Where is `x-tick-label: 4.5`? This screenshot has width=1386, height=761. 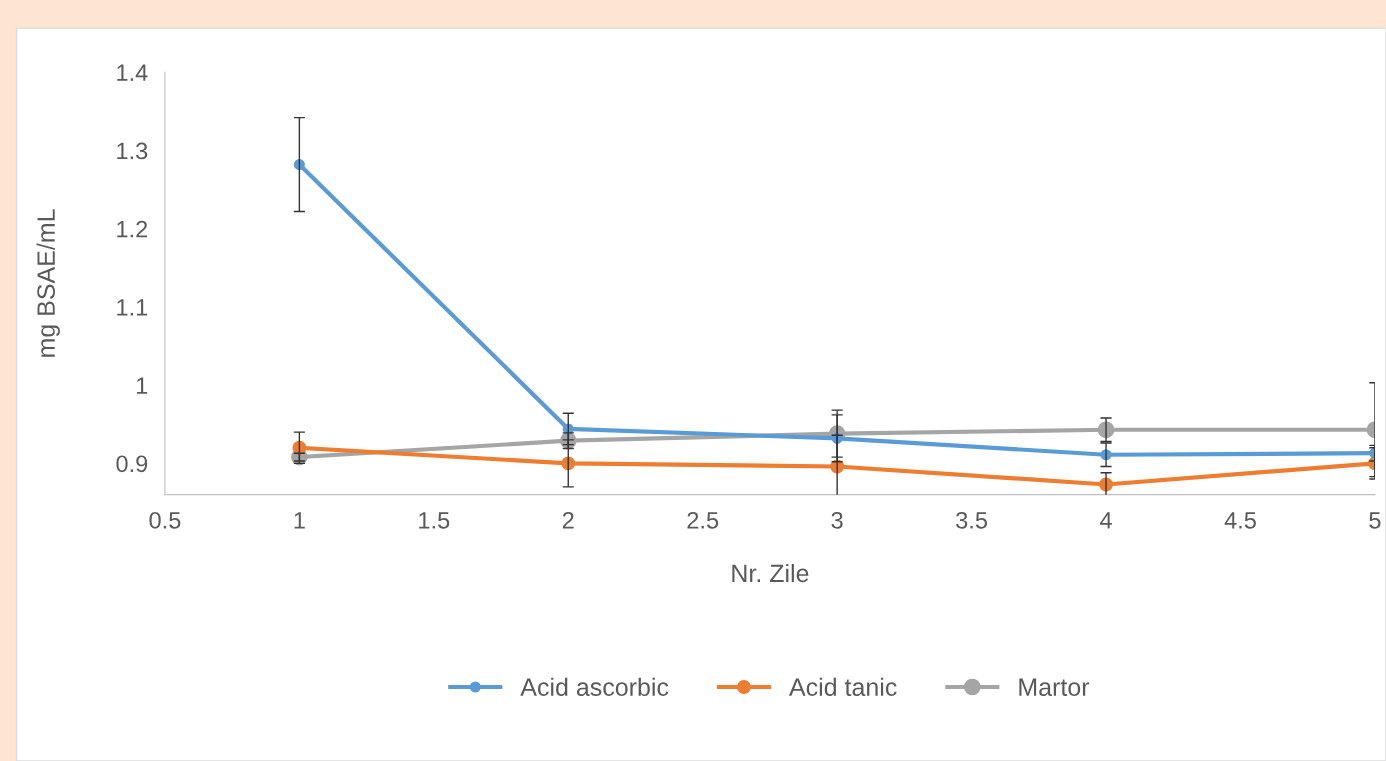
x-tick-label: 4.5 is located at coordinates (1240, 520).